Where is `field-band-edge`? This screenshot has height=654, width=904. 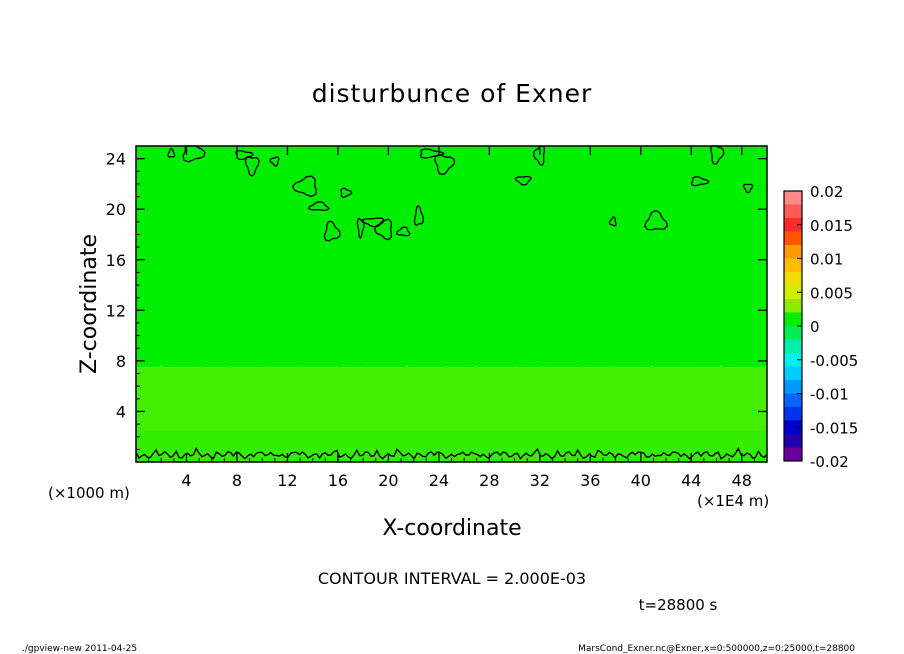 field-band-edge is located at coordinates (451, 397).